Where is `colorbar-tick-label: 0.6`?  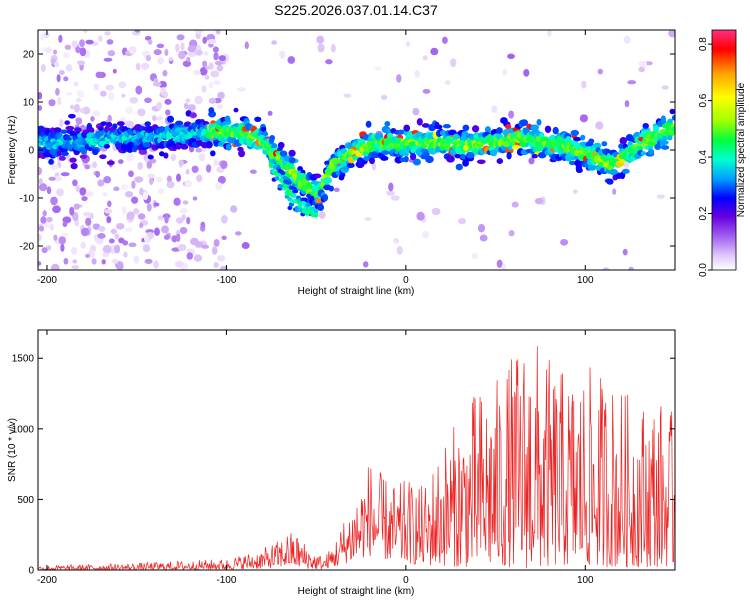 colorbar-tick-label: 0.6 is located at coordinates (703, 100).